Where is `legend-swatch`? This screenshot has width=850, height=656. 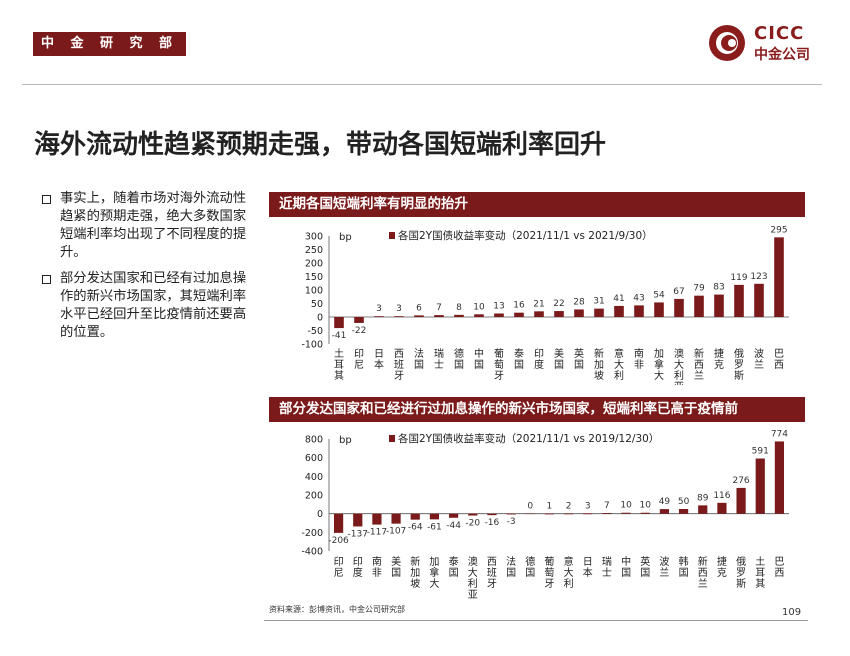 legend-swatch is located at coordinates (392, 438).